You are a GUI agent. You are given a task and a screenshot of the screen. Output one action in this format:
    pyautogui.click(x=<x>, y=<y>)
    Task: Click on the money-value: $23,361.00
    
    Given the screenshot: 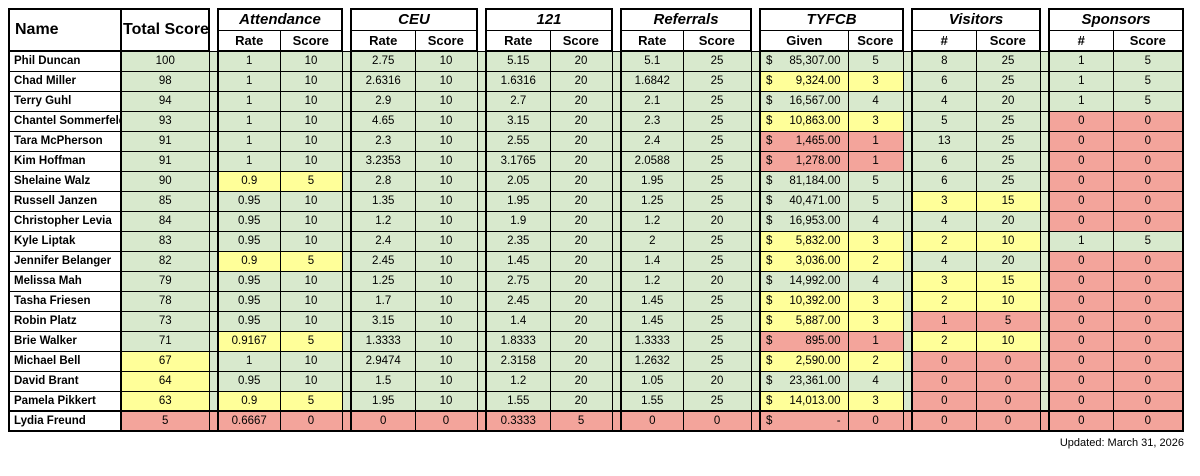 What is the action you would take?
    pyautogui.click(x=804, y=381)
    